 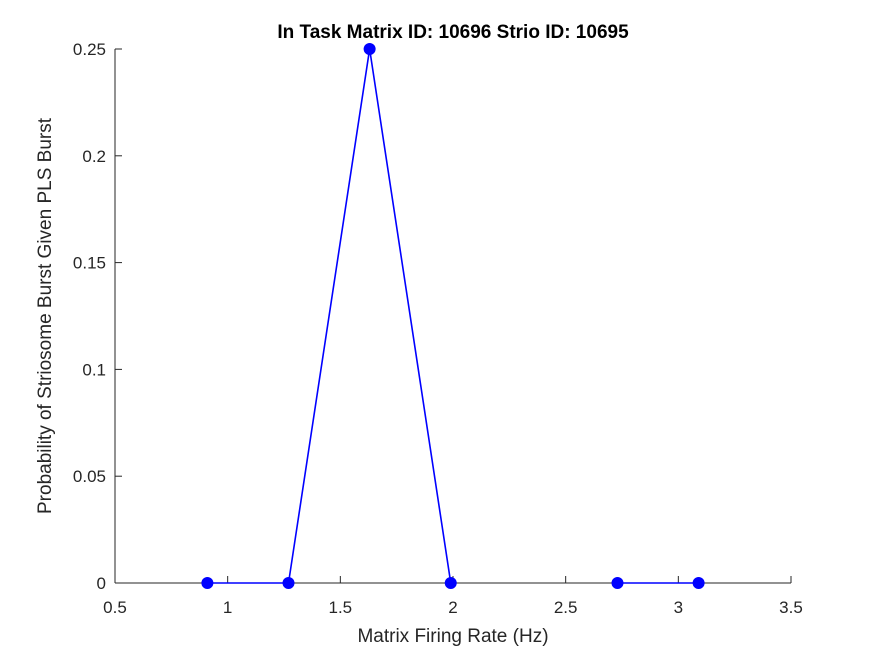 I want to click on x-axis-ticks: 0.5 1 1.5 2 2.5 3 3.5, so click(x=453, y=596).